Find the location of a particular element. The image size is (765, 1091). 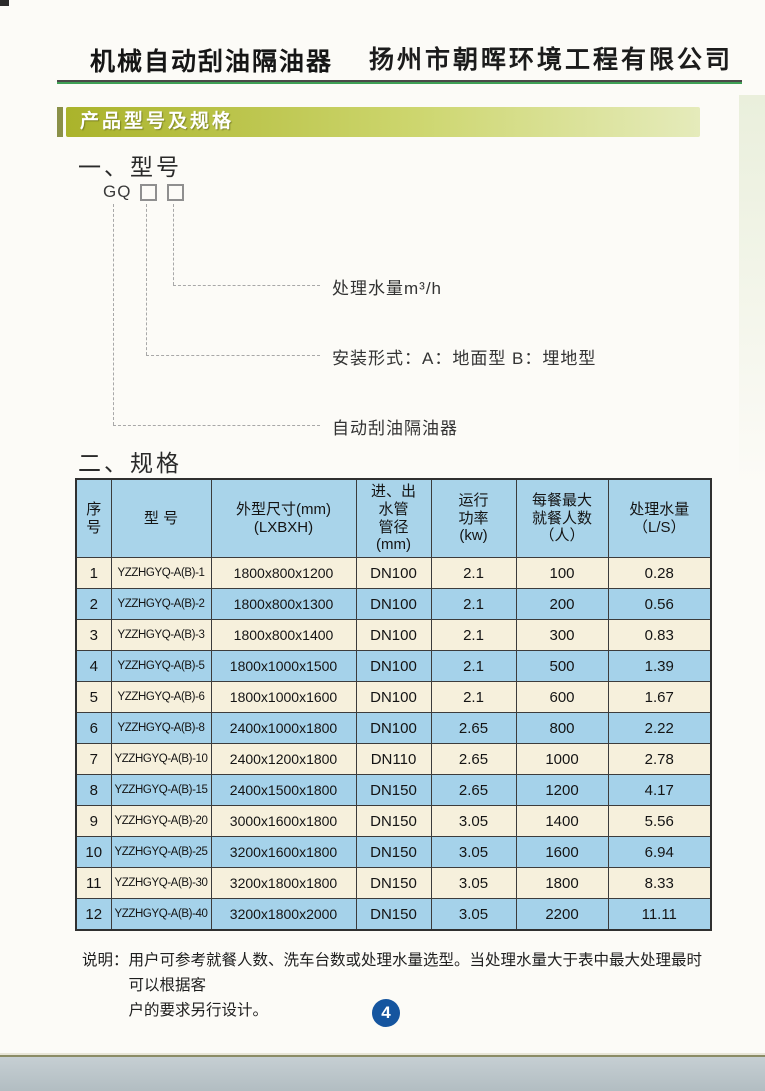

table-cell: 7 is located at coordinates (93, 759).